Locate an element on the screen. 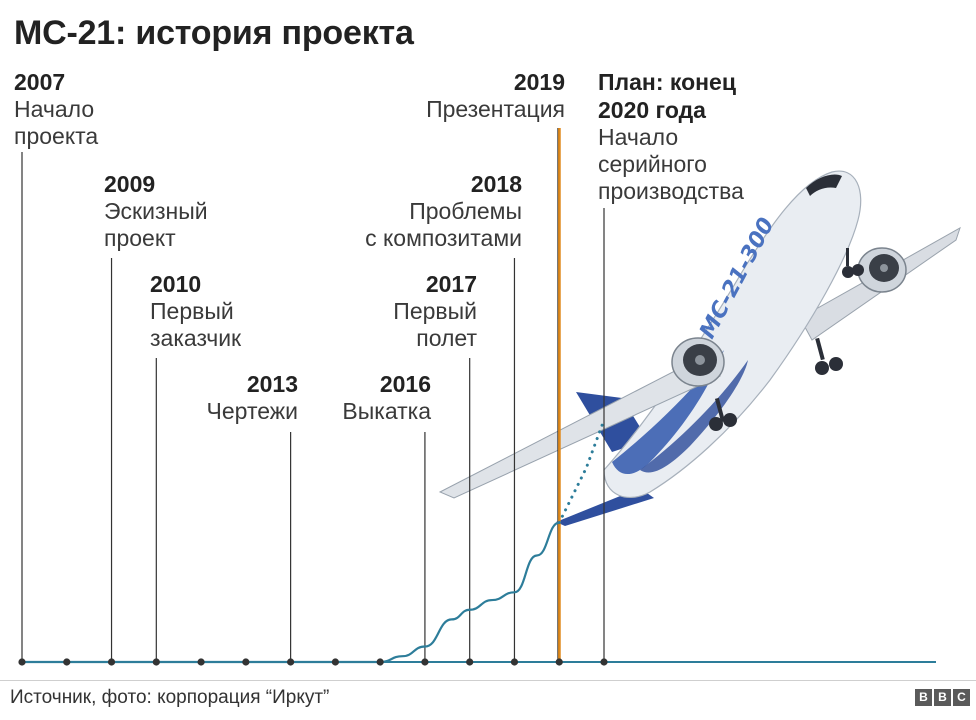  milestone-2007: 2007 Начало проекта is located at coordinates (56, 109).